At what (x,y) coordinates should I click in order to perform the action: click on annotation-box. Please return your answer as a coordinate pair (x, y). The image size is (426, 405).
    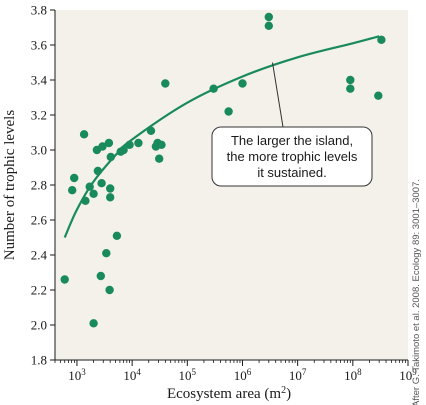
    Looking at the image, I should click on (292, 156).